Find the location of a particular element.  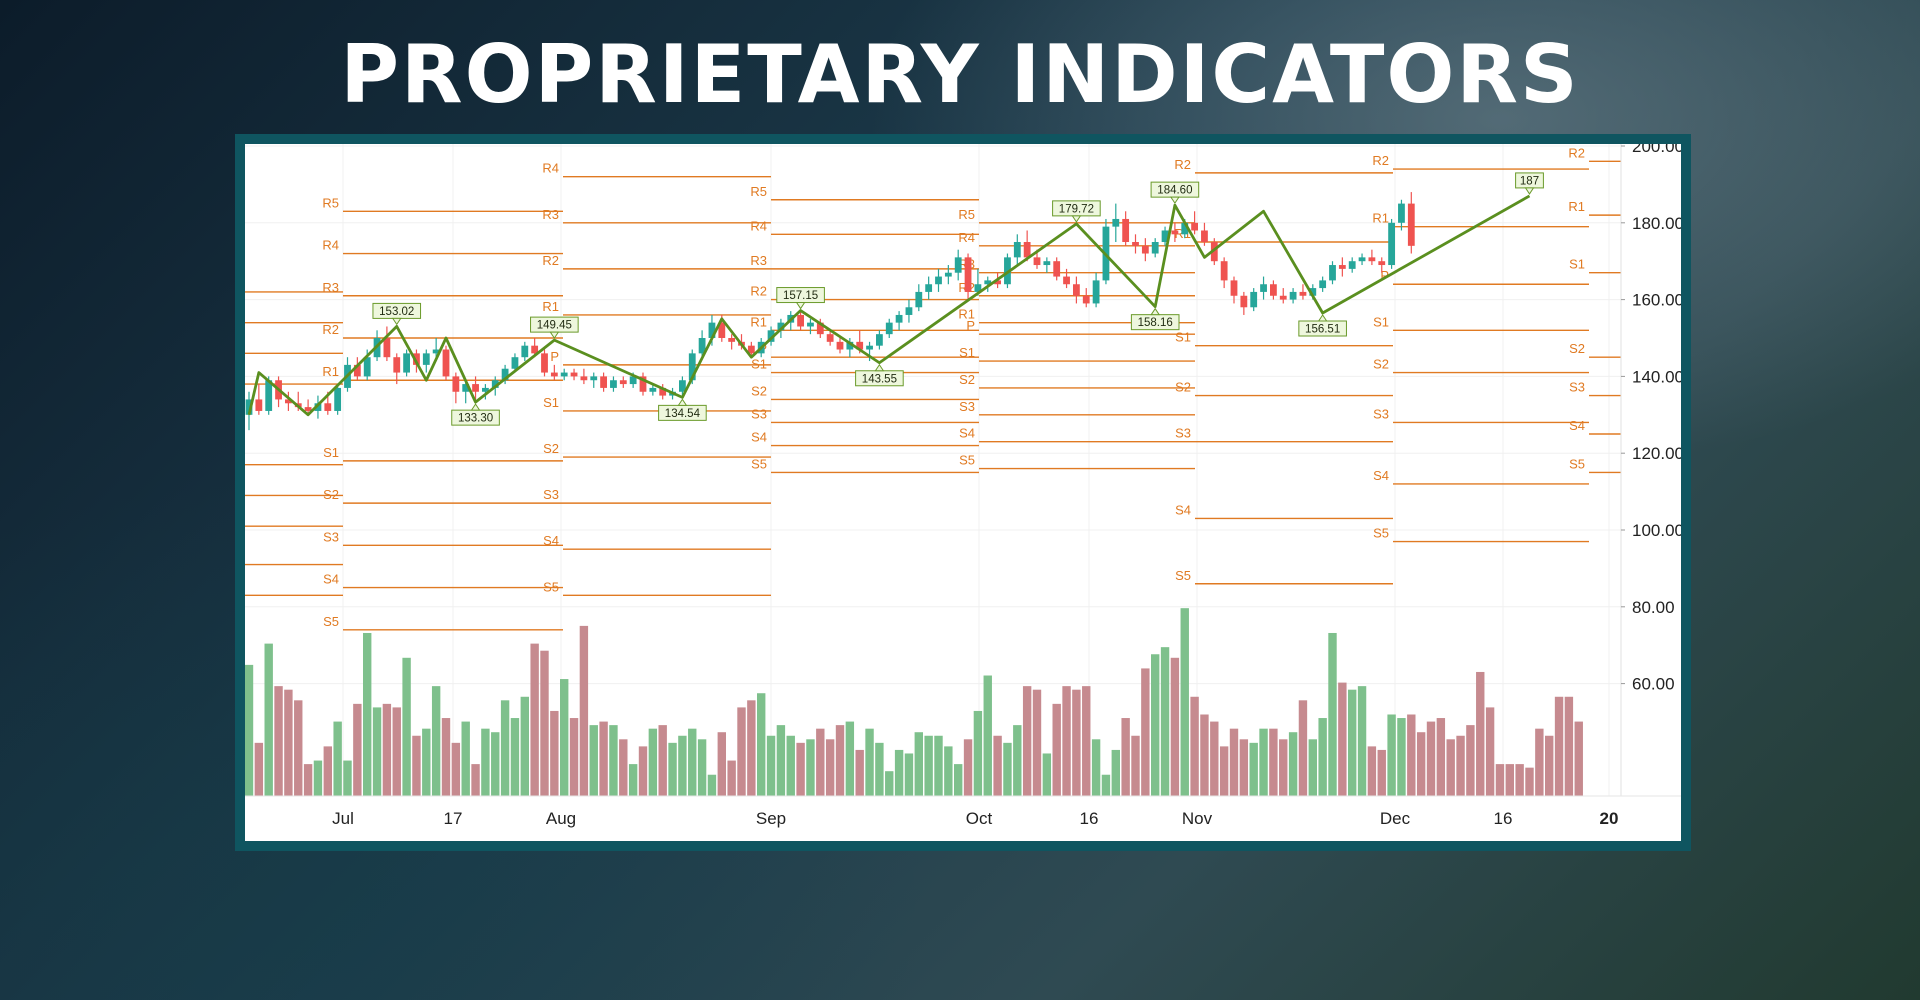

pivot-level-label: S3 is located at coordinates (551, 494).